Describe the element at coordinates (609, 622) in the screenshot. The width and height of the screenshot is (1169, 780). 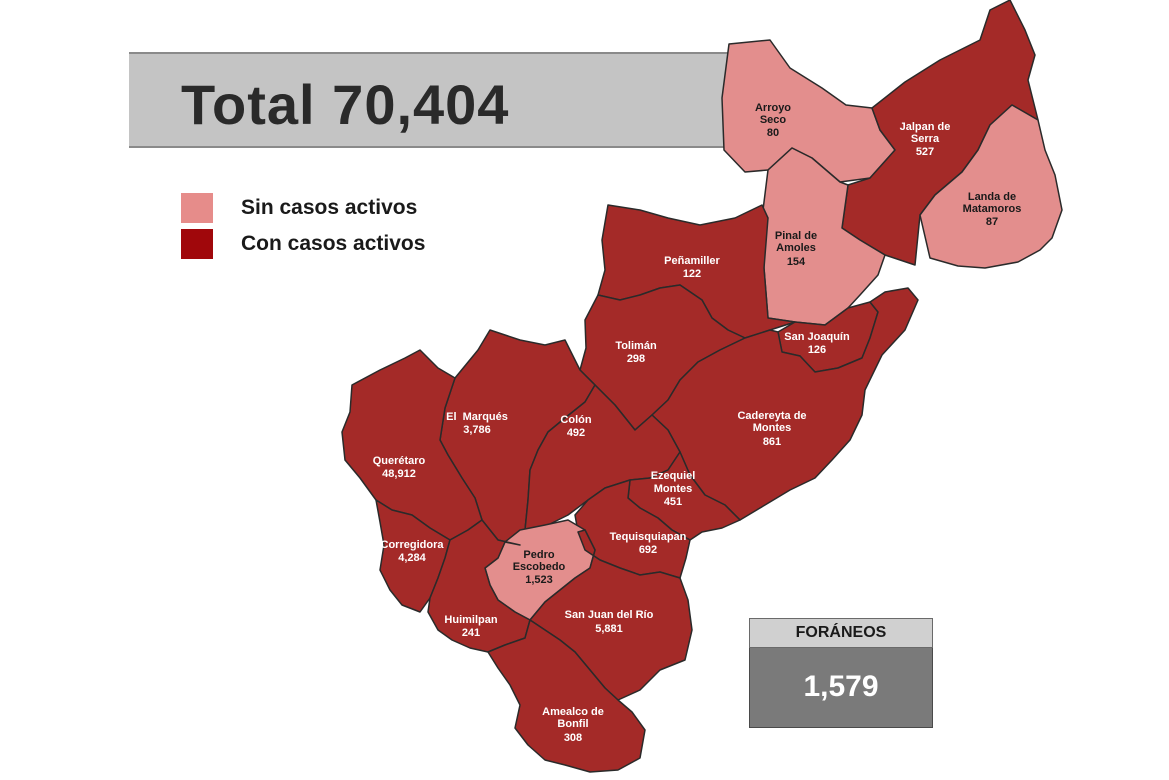
I see `label-san-juan-del-rio: San Juan del Río 5,881` at that location.